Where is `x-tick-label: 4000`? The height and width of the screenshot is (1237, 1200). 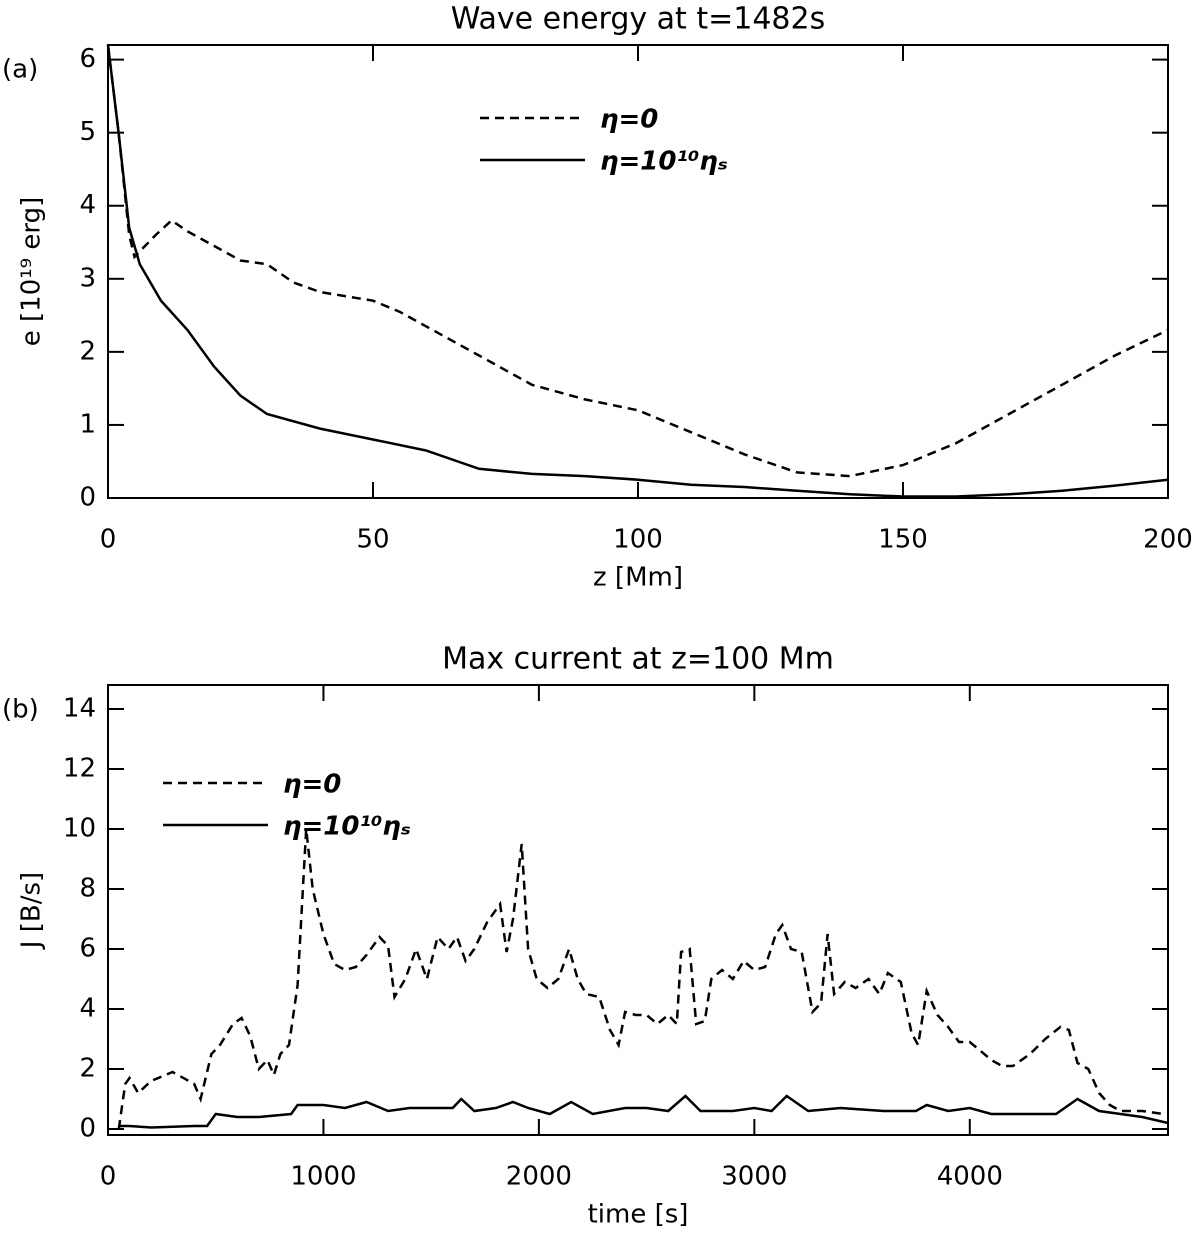
x-tick-label: 4000 is located at coordinates (970, 1177).